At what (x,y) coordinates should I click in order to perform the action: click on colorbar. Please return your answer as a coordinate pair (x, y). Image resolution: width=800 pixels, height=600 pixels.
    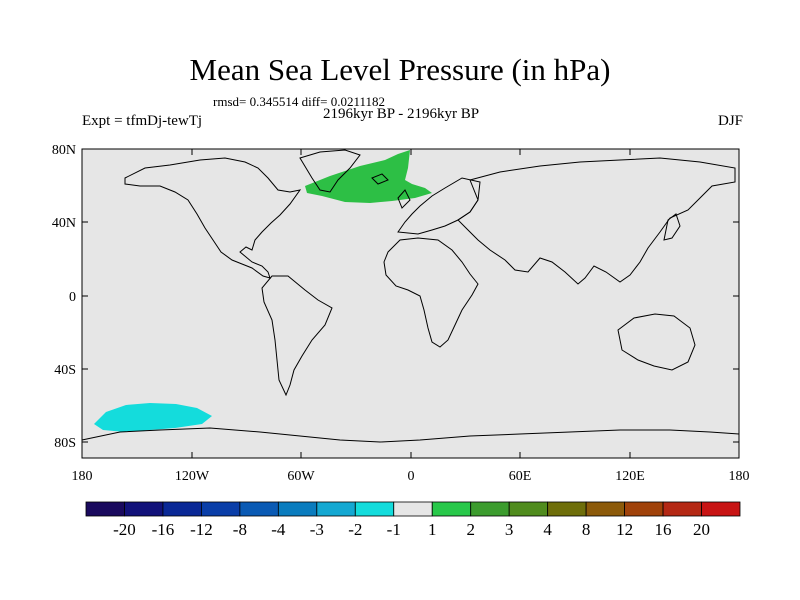
    Looking at the image, I should click on (413, 509).